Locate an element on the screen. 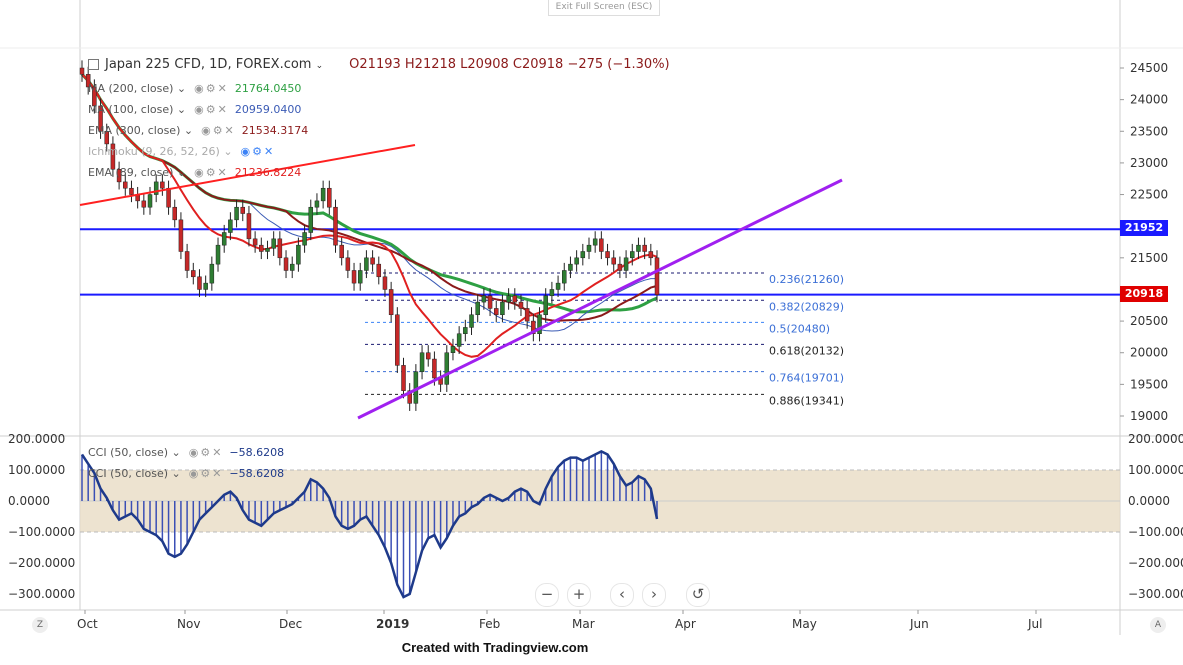  cci-tick-label-left: 0.0000 is located at coordinates (29, 501).